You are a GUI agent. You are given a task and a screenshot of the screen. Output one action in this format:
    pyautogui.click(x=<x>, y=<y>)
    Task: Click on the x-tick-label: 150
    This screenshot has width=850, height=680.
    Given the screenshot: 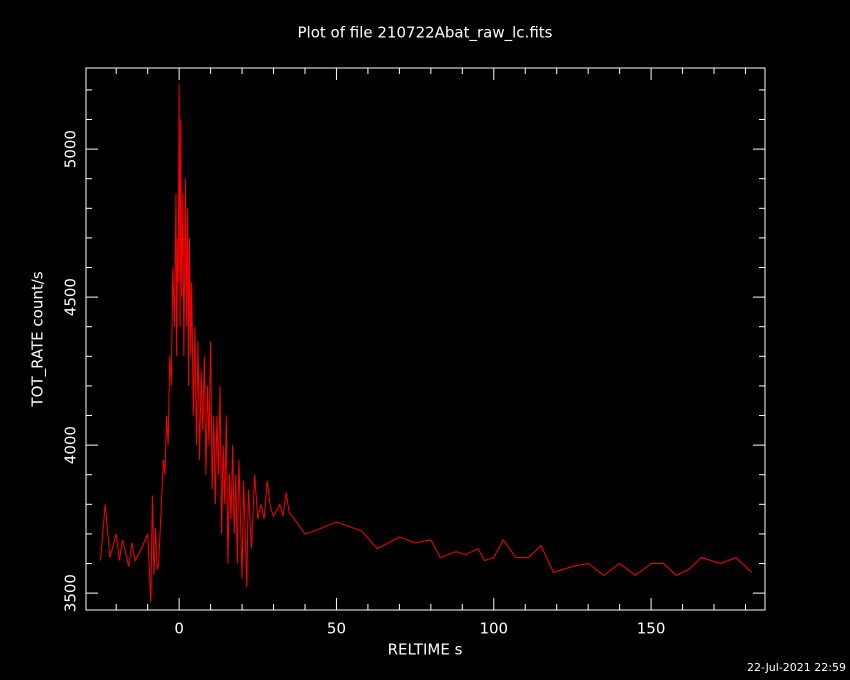 What is the action you would take?
    pyautogui.click(x=651, y=629)
    